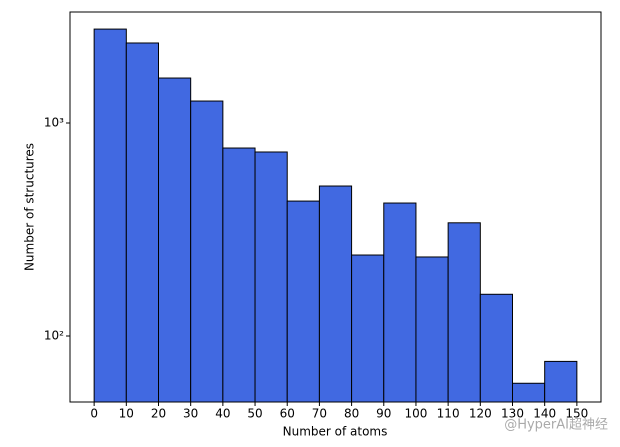 The width and height of the screenshot is (620, 447). I want to click on y-axis-label: Number of structures, so click(30, 207).